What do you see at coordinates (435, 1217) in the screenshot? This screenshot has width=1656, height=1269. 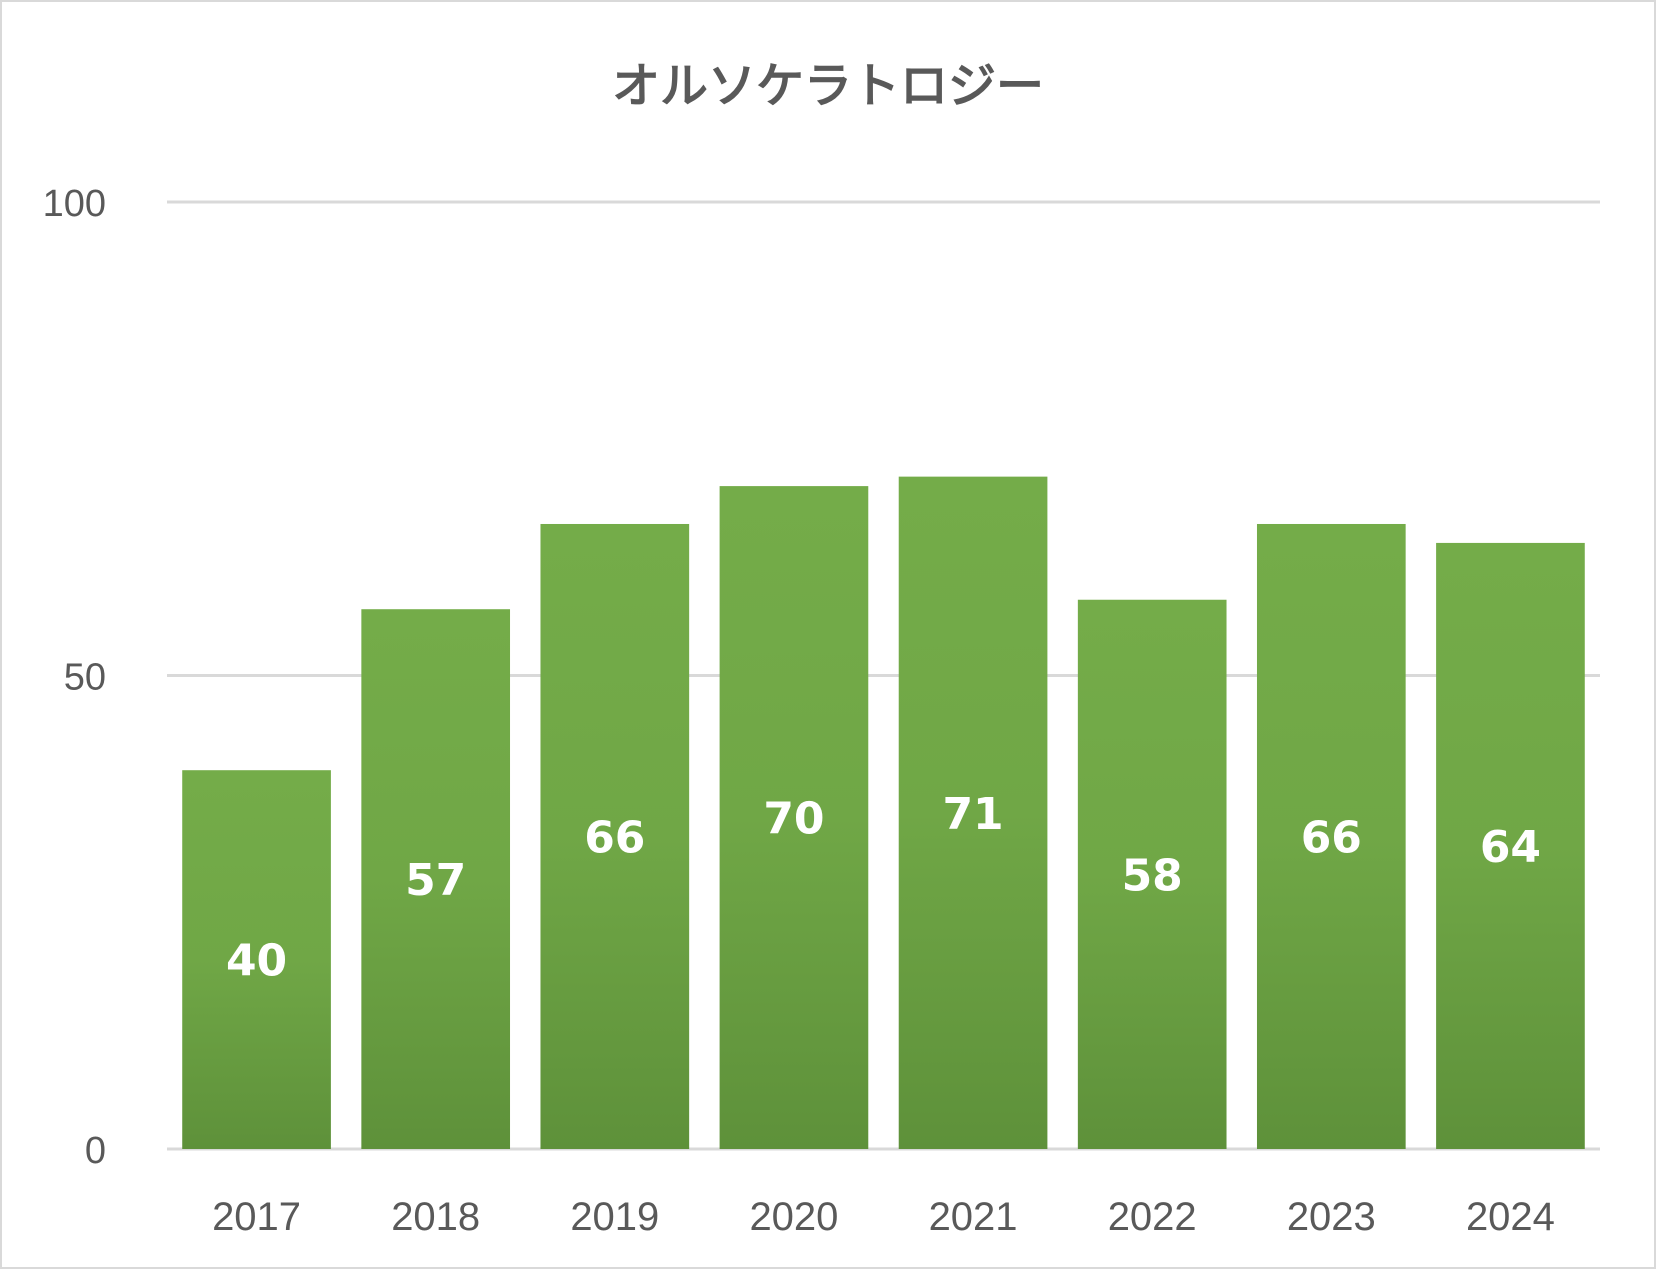 I see `x-tick-label: 2018` at bounding box center [435, 1217].